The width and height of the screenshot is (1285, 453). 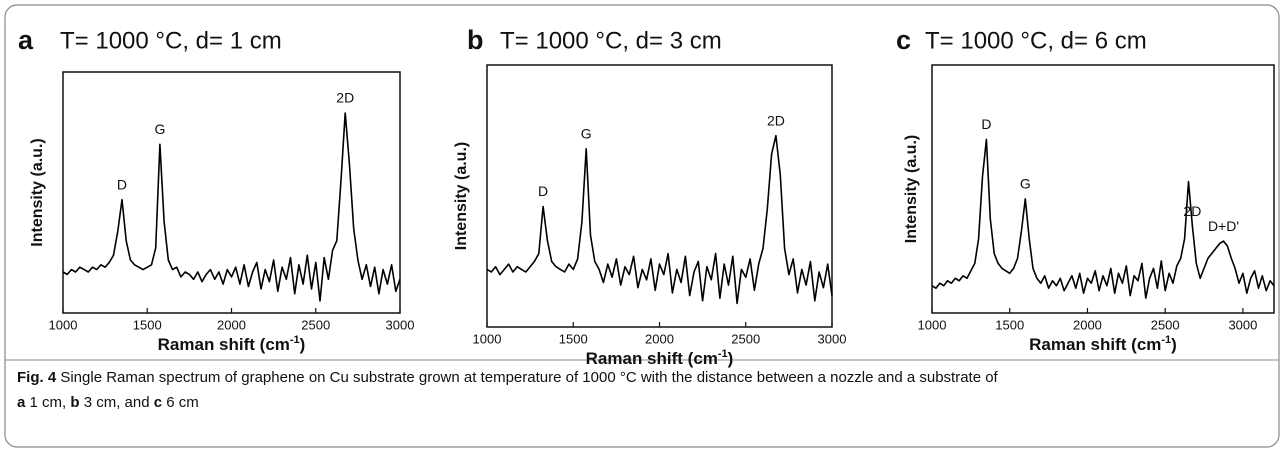 What do you see at coordinates (158, 402) in the screenshot?
I see `caption-text: c` at bounding box center [158, 402].